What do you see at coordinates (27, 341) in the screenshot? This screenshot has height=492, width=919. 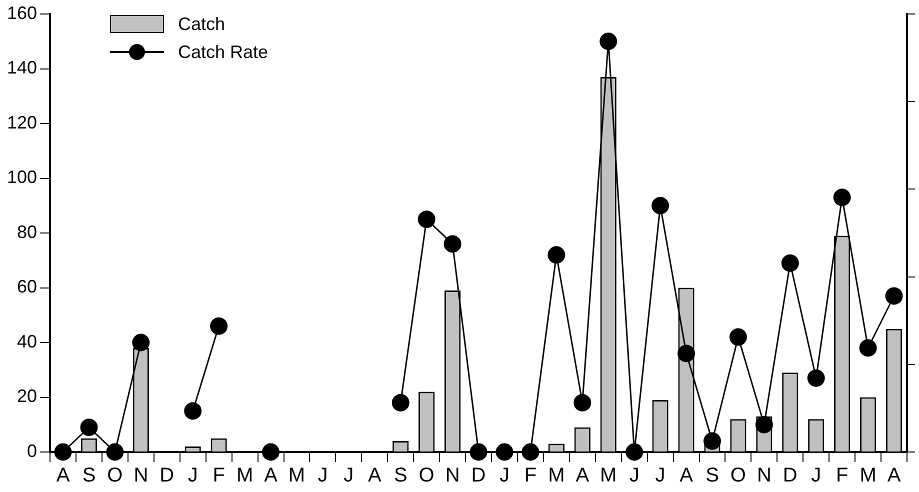 I see `y-tick-label: 40` at bounding box center [27, 341].